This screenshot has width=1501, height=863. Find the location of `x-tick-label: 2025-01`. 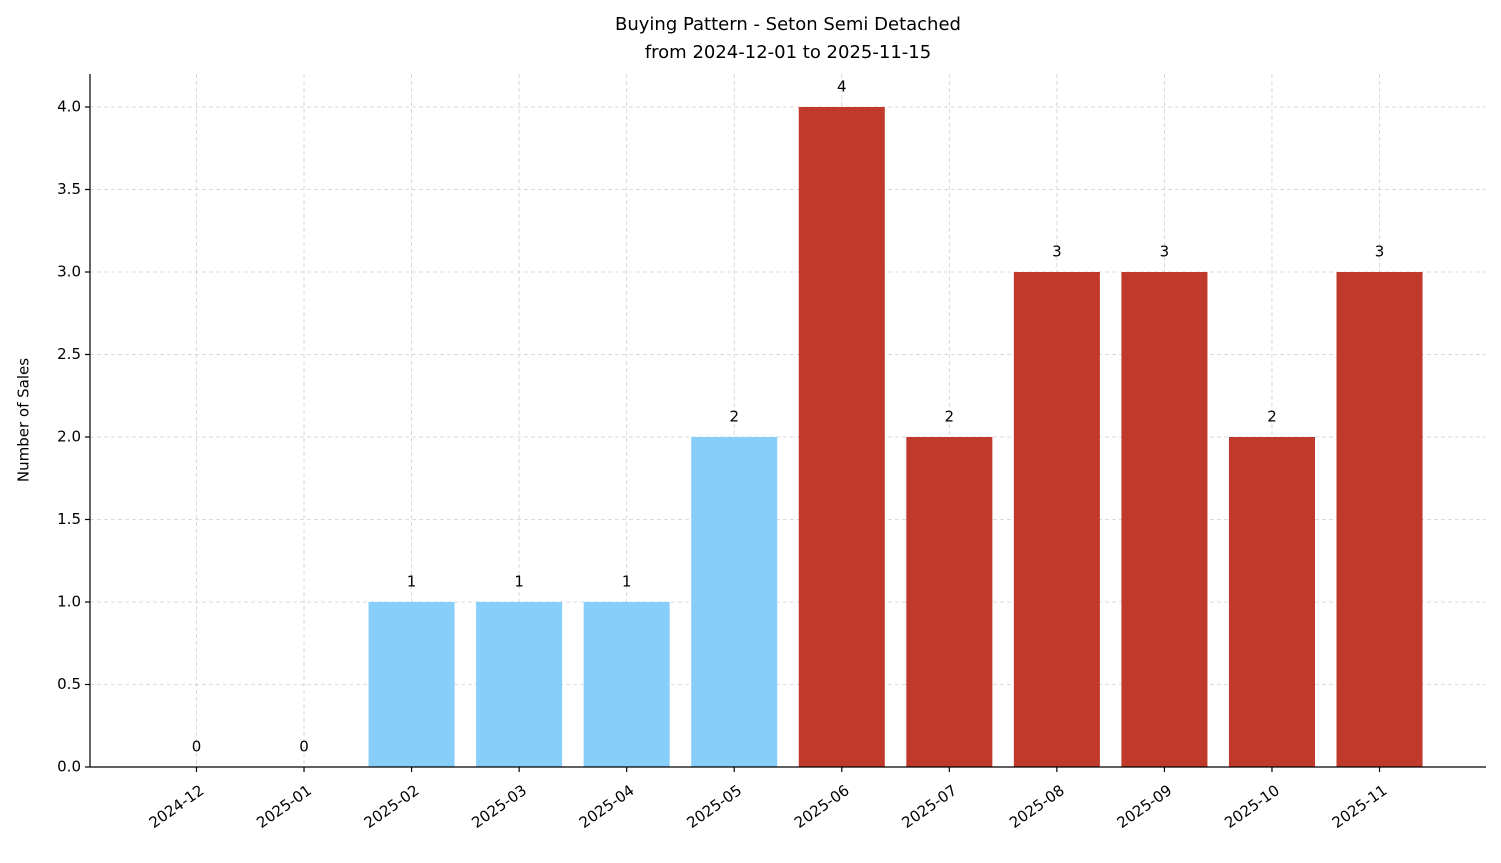

x-tick-label: 2025-01 is located at coordinates (284, 806).